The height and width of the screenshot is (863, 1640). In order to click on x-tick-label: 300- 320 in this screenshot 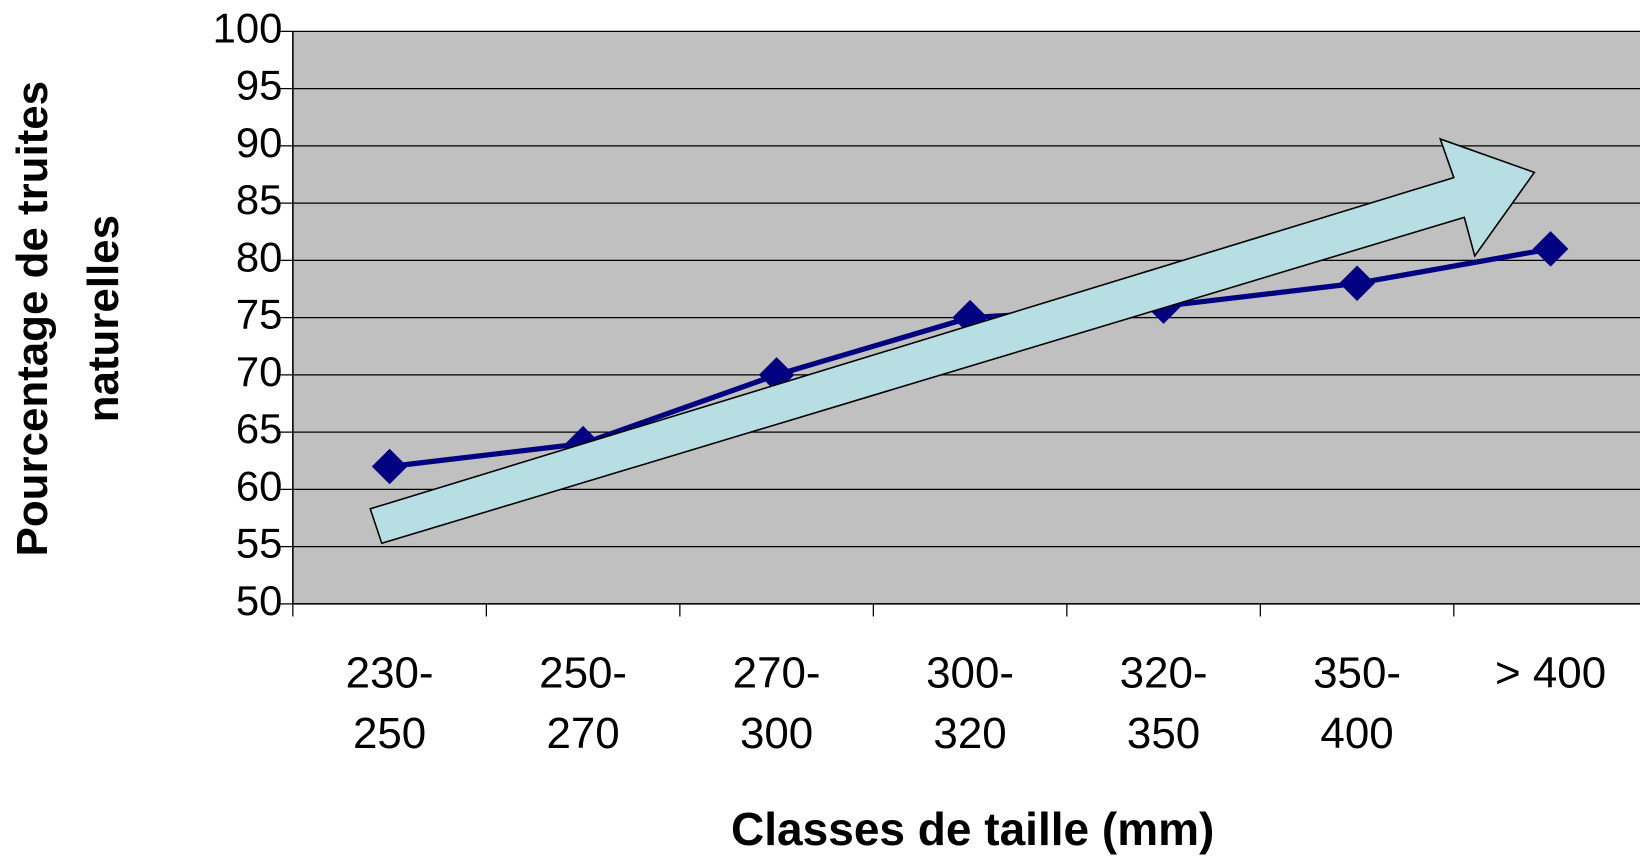, I will do `click(970, 702)`.